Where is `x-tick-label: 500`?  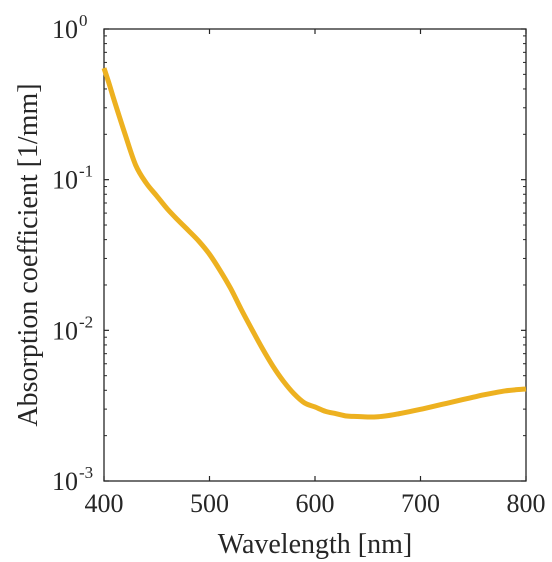 x-tick-label: 500 is located at coordinates (209, 503).